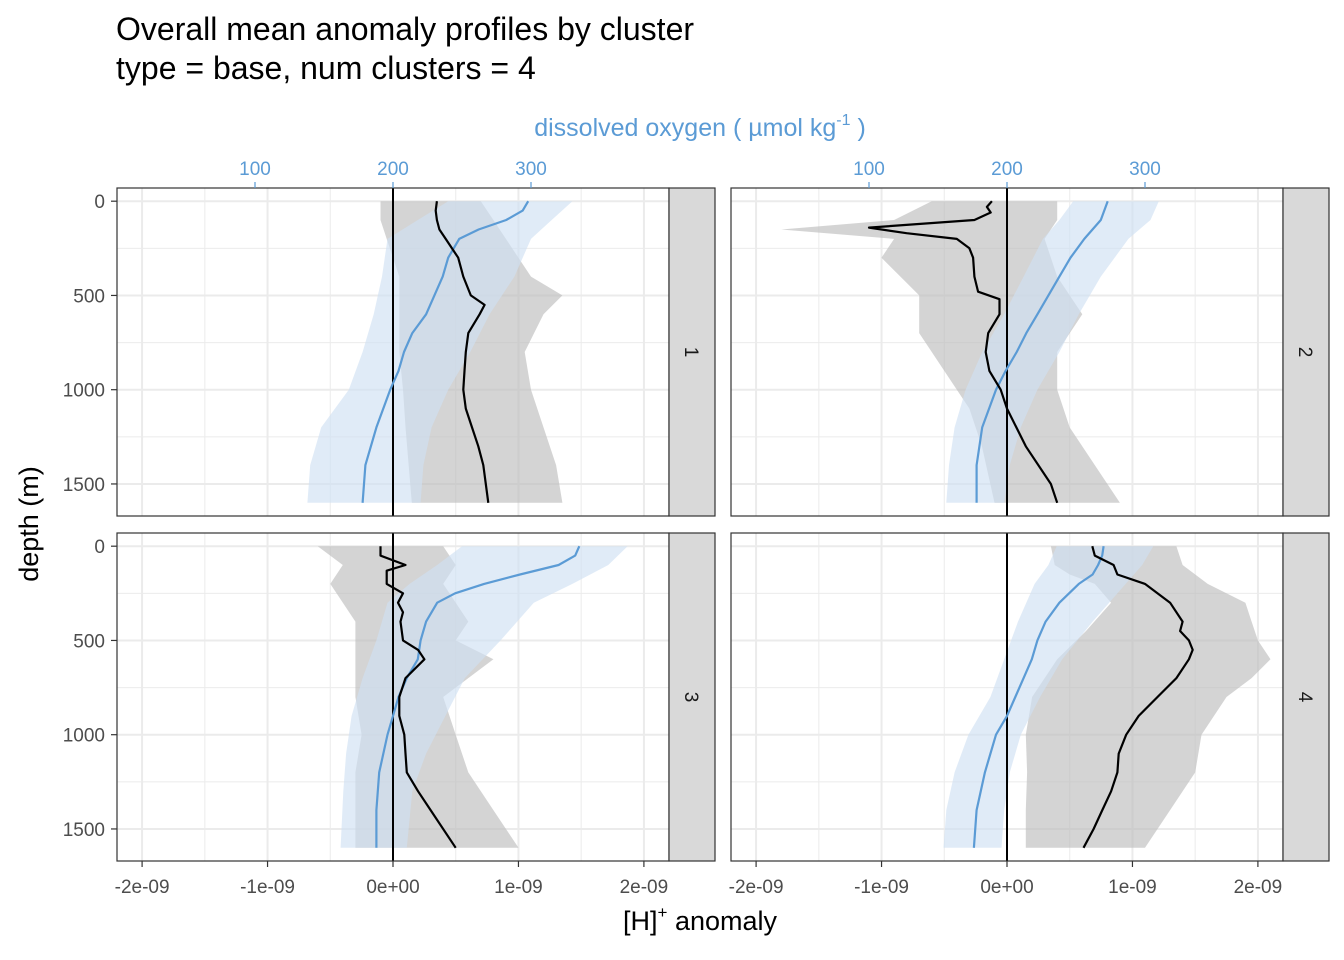 This screenshot has height=960, width=1344. I want to click on facet-strip-label: 1, so click(690, 352).